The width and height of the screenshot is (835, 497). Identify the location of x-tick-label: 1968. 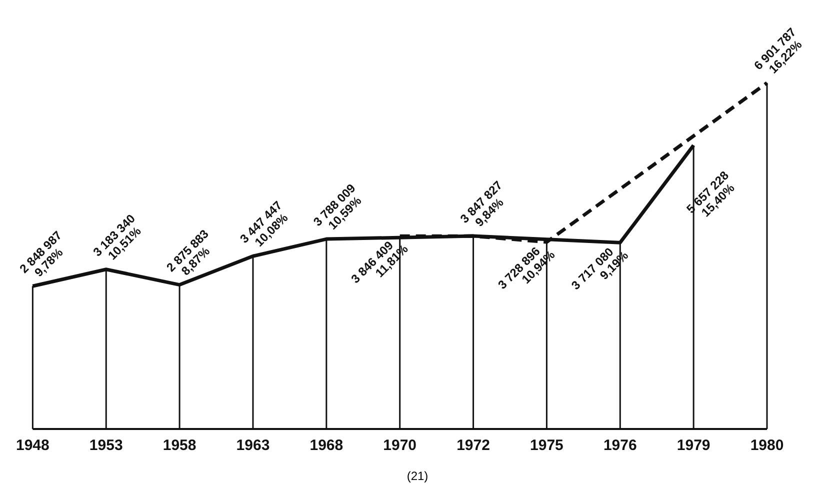
(327, 445).